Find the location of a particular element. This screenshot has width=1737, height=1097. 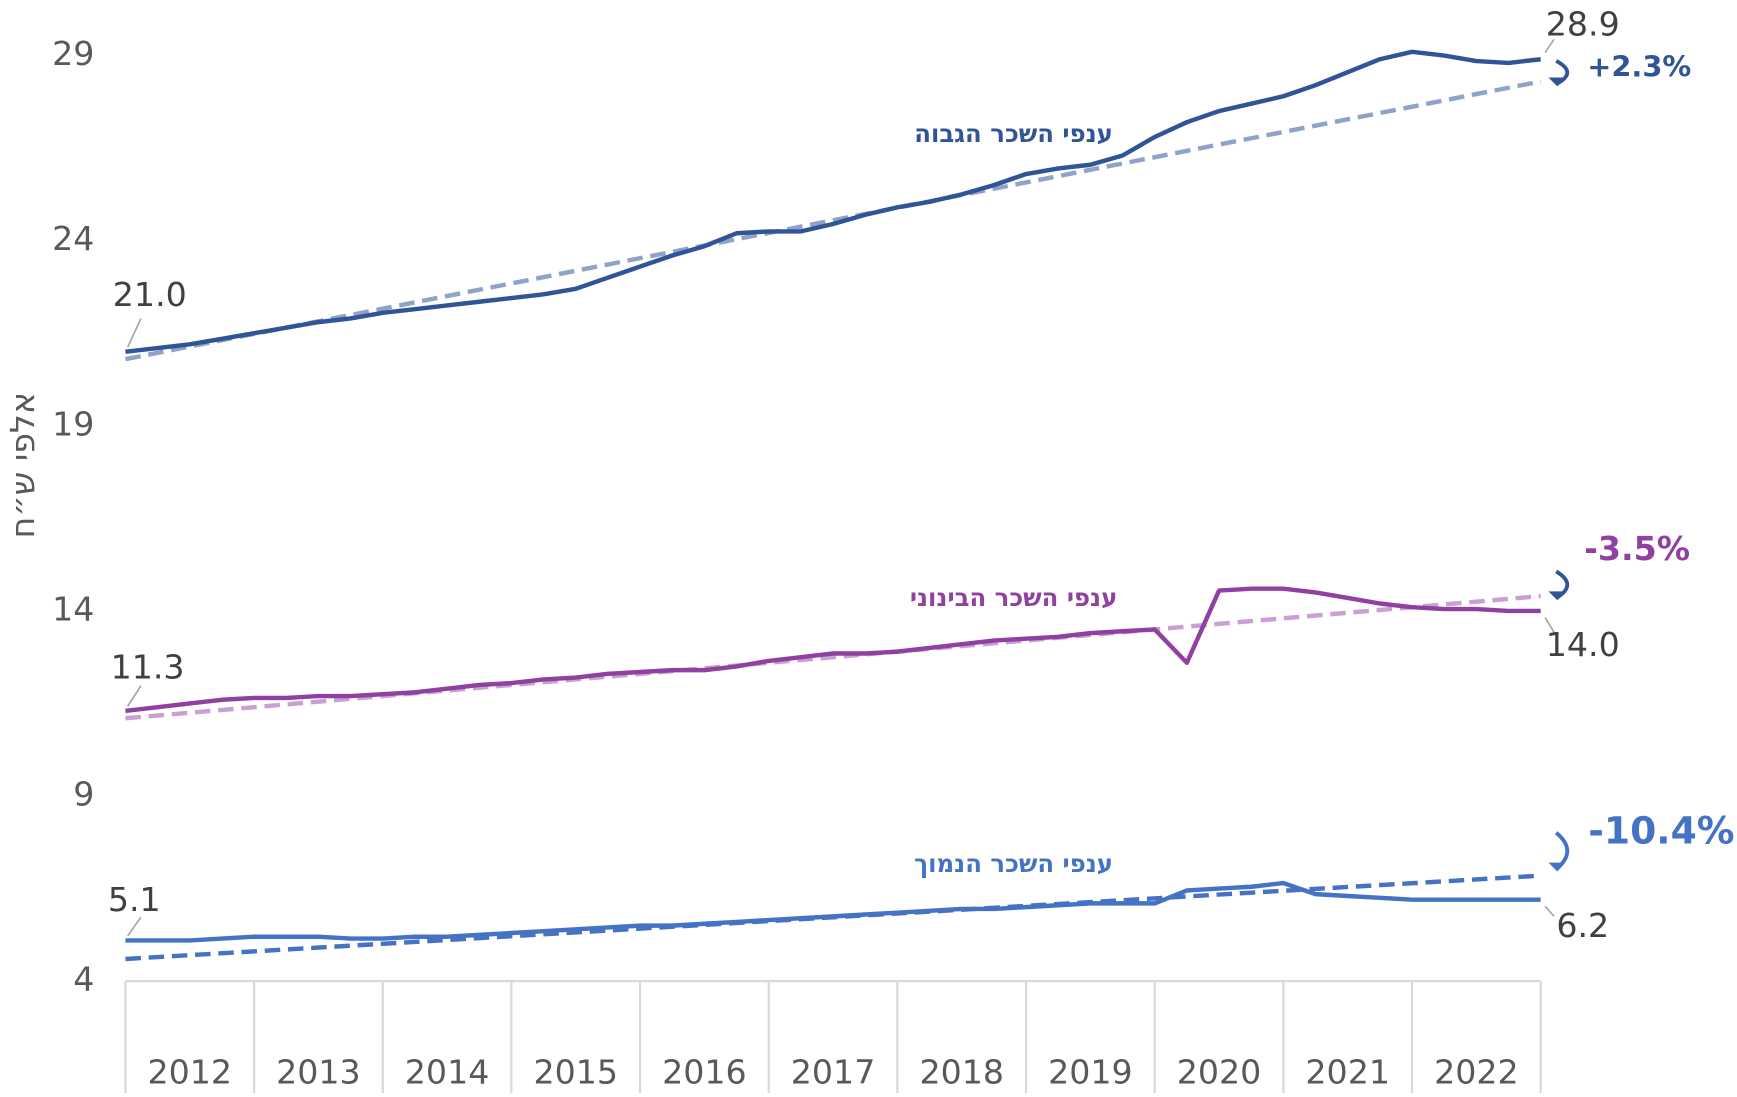

data-label: 5.1 is located at coordinates (134, 899).